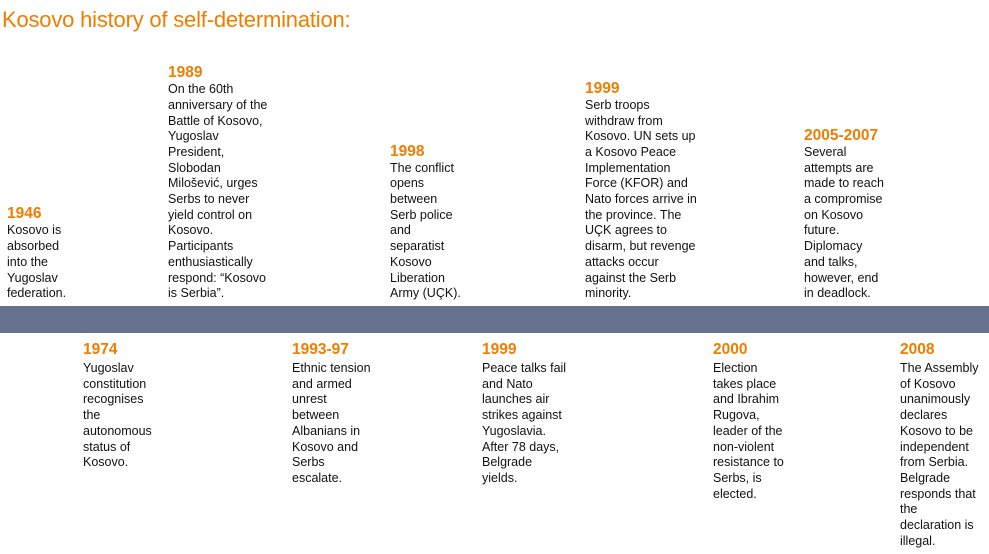 The image size is (989, 554). What do you see at coordinates (185, 73) in the screenshot?
I see `event-year: 1989` at bounding box center [185, 73].